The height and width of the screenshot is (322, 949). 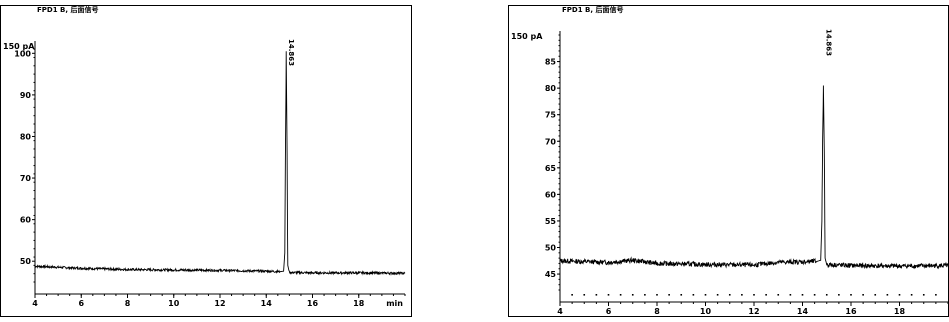 I want to click on y-tick-label: 85, so click(x=551, y=62).